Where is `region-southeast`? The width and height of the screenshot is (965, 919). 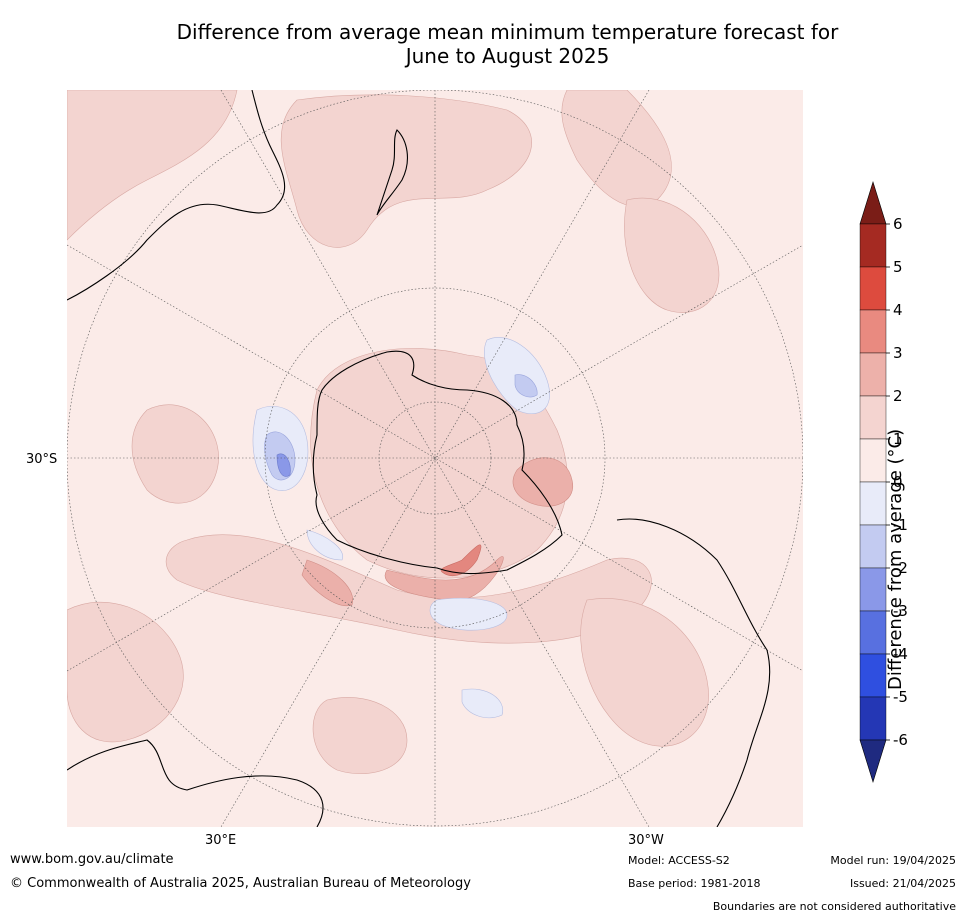 region-southeast is located at coordinates (644, 672).